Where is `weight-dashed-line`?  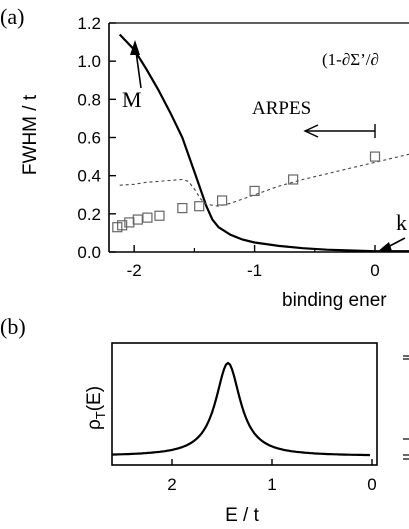
weight-dashed-line is located at coordinates (264, 180).